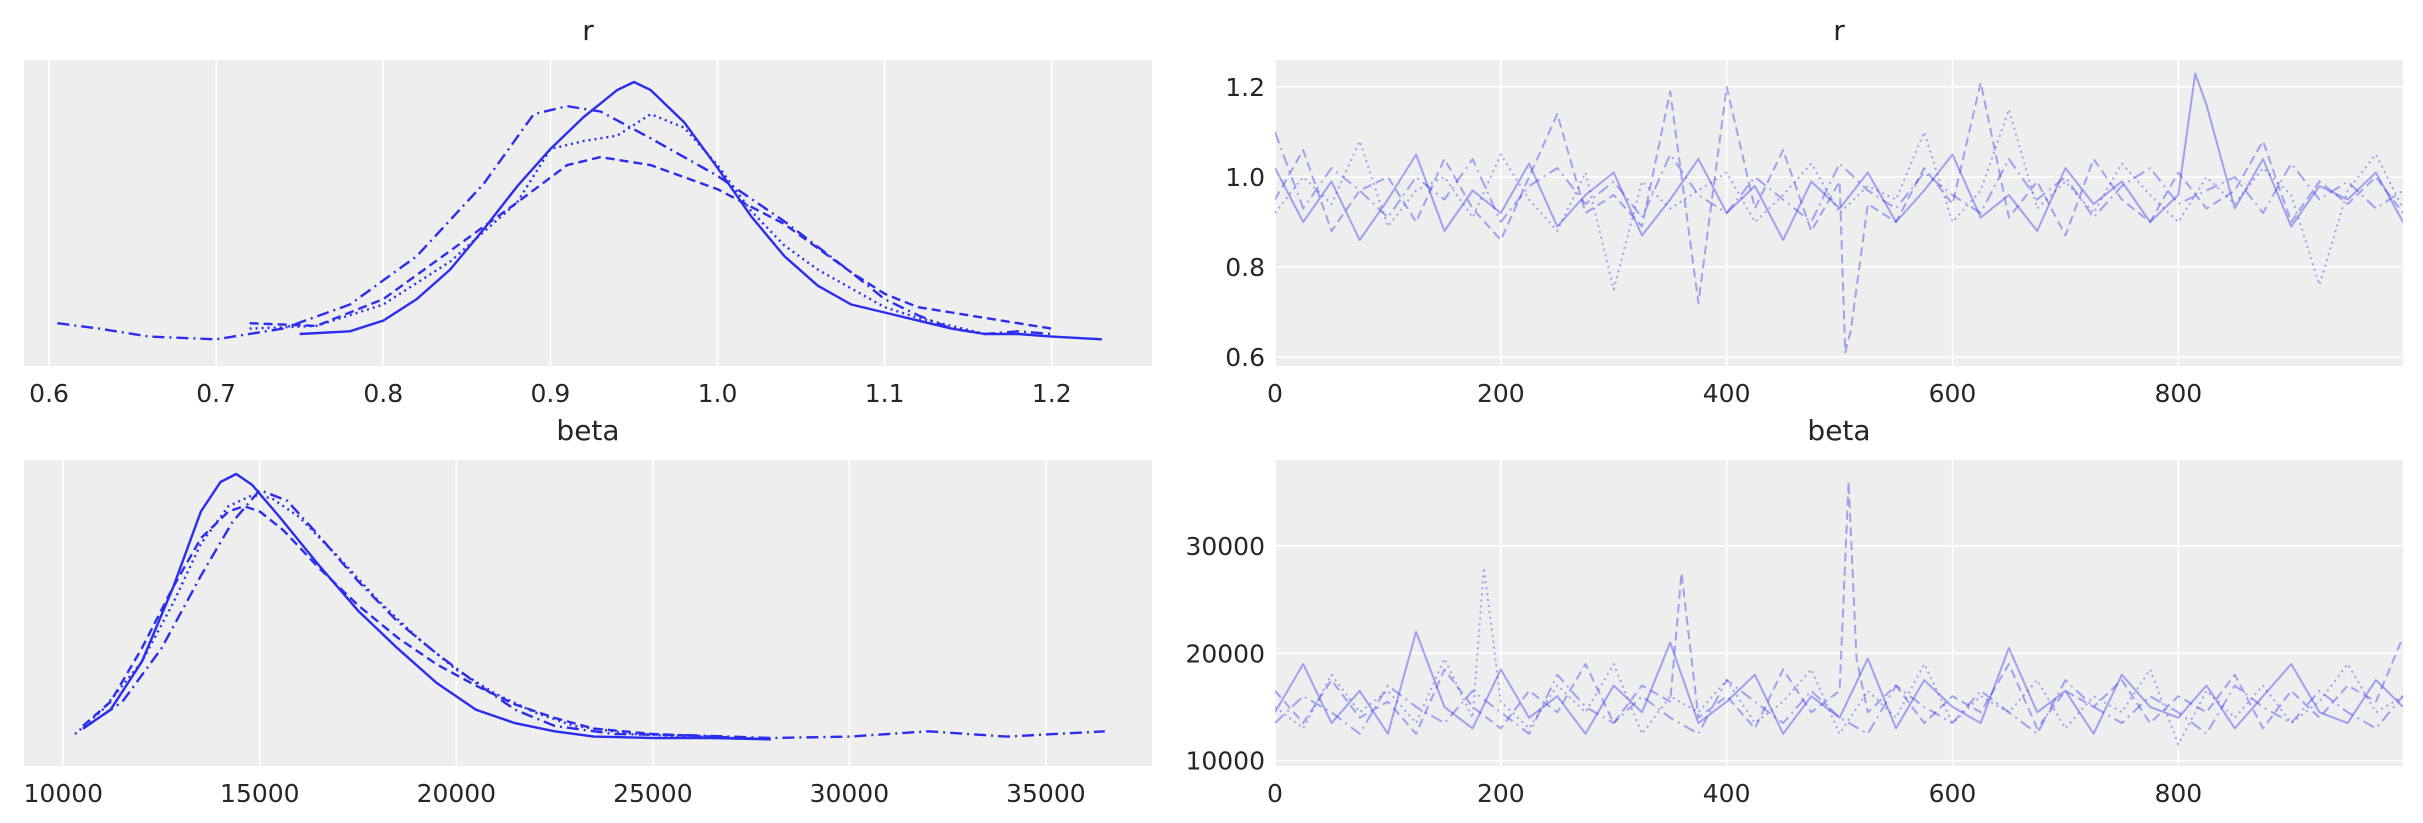 Image resolution: width=2423 pixels, height=823 pixels. What do you see at coordinates (64, 793) in the screenshot?
I see `x-tick-label: 10000` at bounding box center [64, 793].